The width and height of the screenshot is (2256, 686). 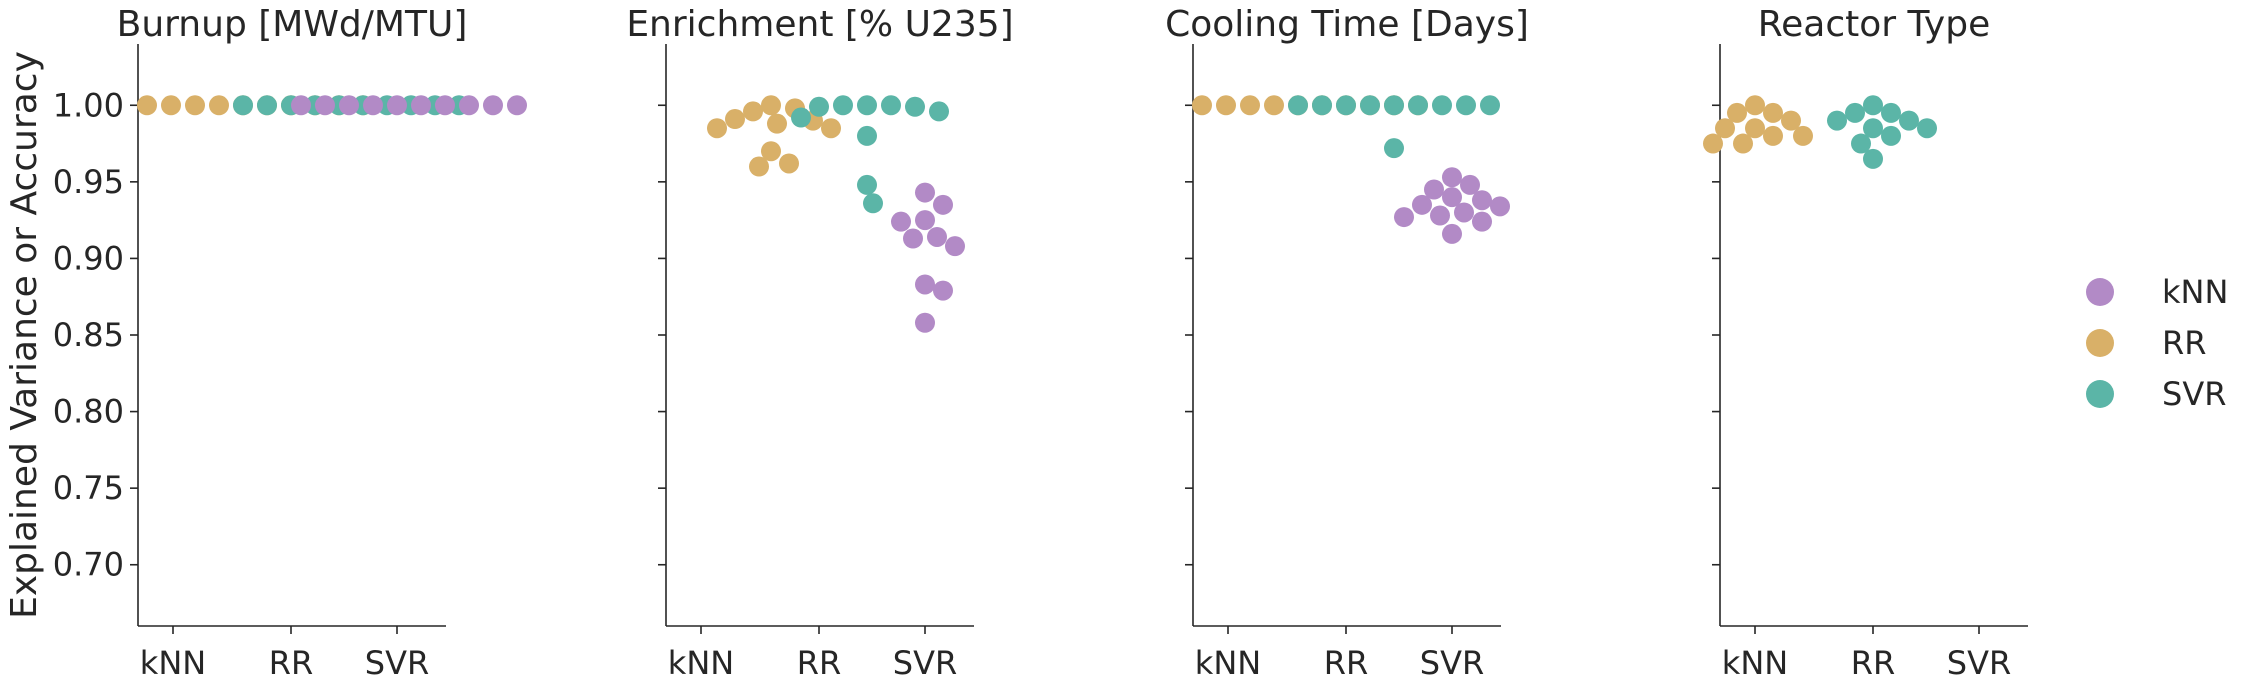 I want to click on y-tick-label: 0.70, so click(x=88, y=565).